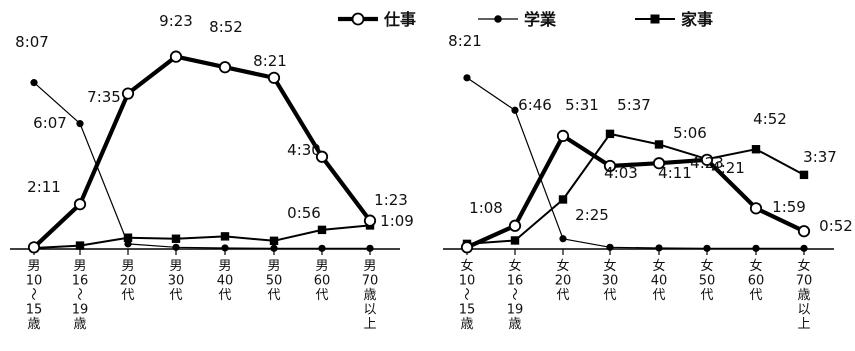  What do you see at coordinates (535, 105) in the screenshot?
I see `data-label: 6:46` at bounding box center [535, 105].